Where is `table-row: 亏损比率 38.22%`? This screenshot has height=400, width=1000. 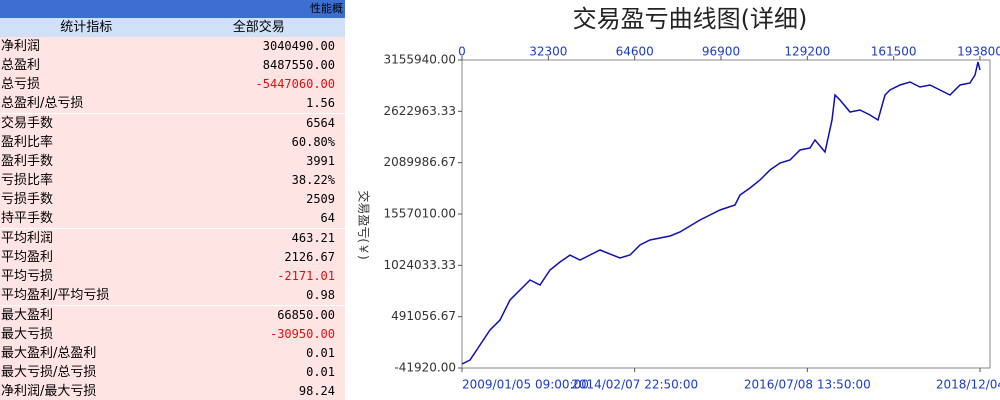
table-row: 亏损比率 38.22% is located at coordinates (172, 180).